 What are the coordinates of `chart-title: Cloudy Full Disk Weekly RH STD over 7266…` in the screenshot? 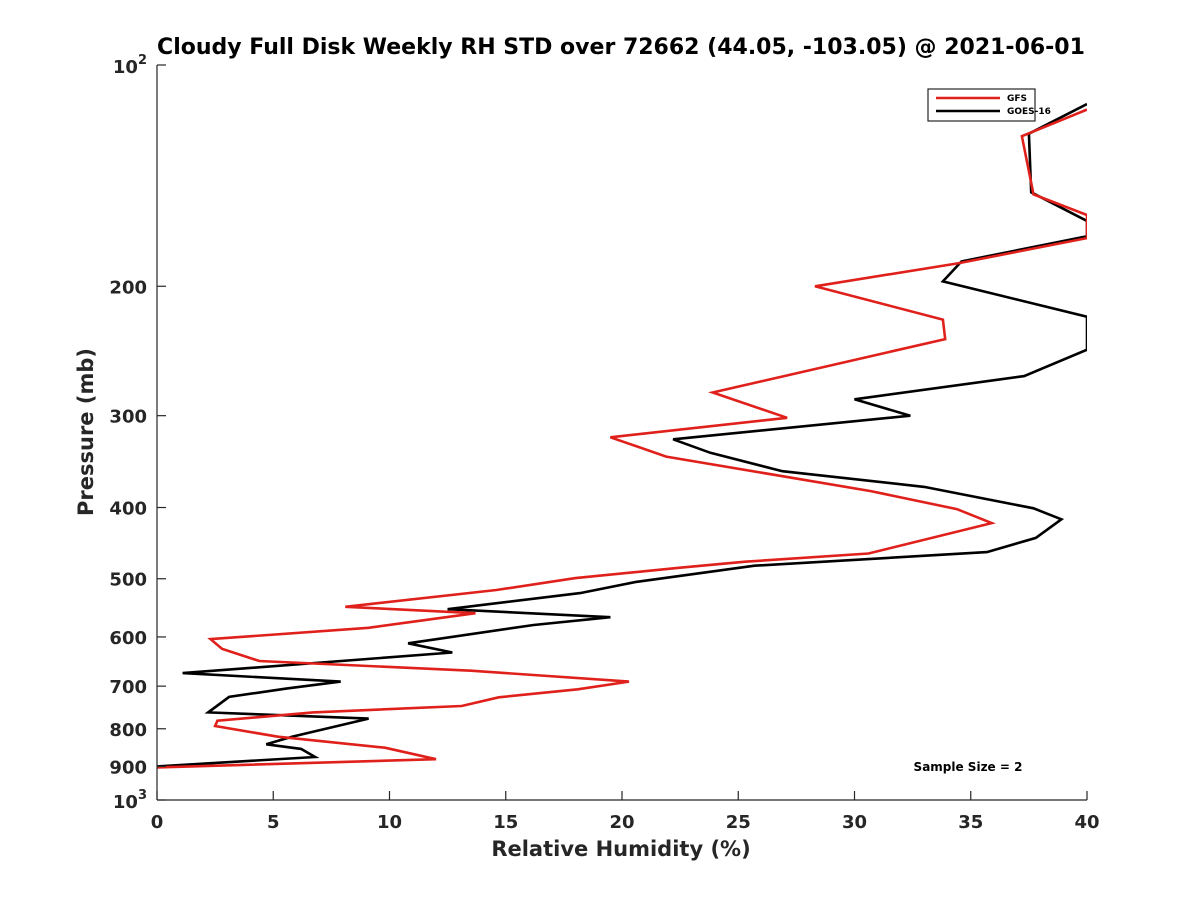 It's located at (621, 47).